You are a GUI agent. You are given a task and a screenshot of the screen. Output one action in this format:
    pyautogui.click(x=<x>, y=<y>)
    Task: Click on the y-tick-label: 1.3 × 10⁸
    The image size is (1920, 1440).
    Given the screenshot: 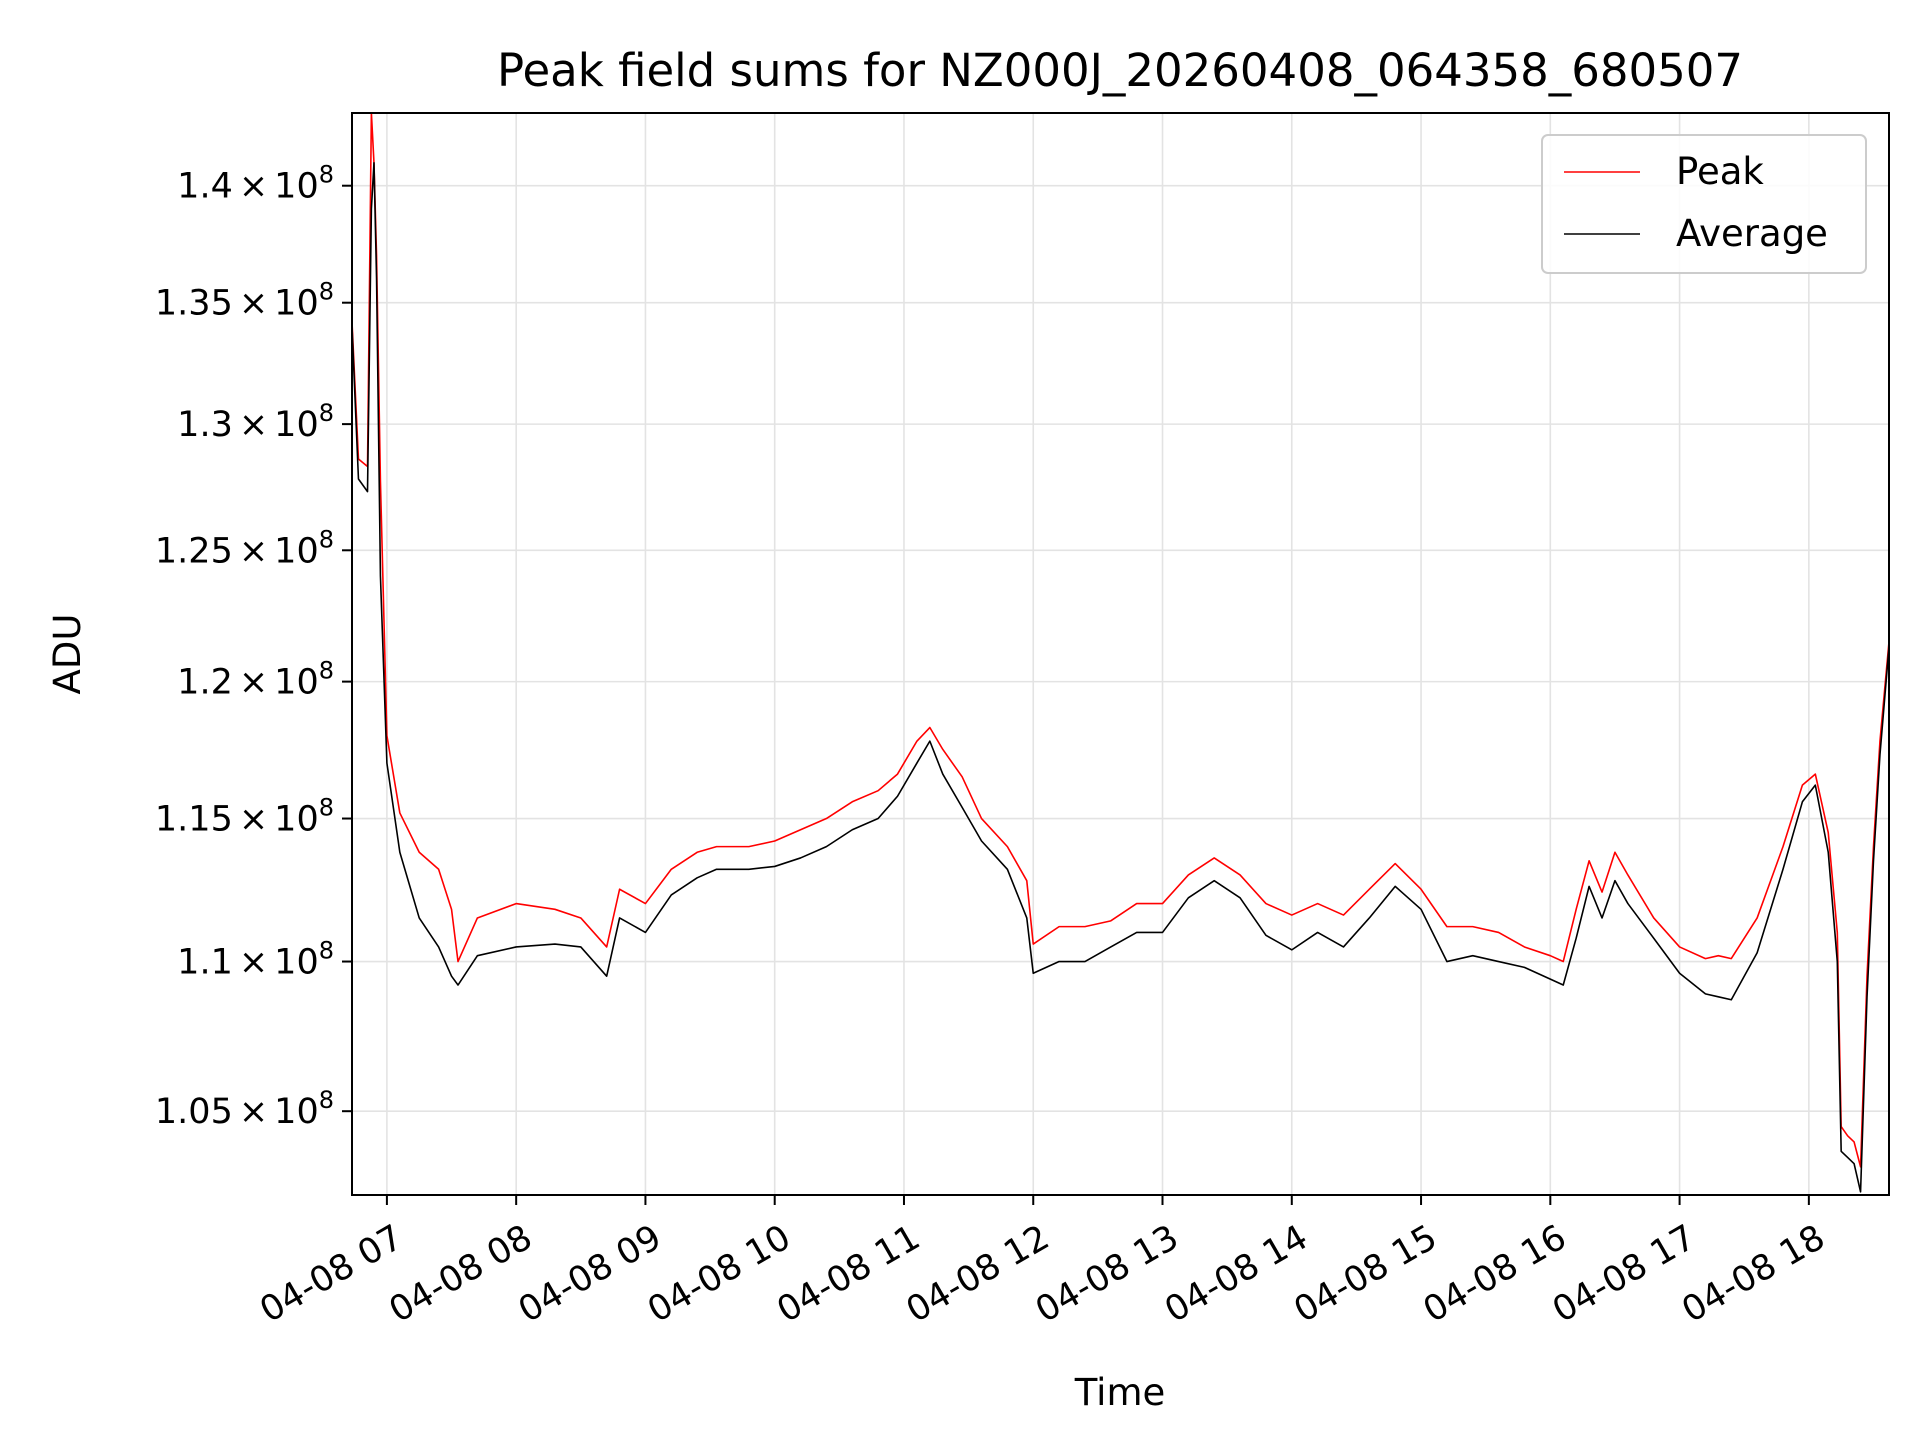 What is the action you would take?
    pyautogui.click(x=255, y=422)
    